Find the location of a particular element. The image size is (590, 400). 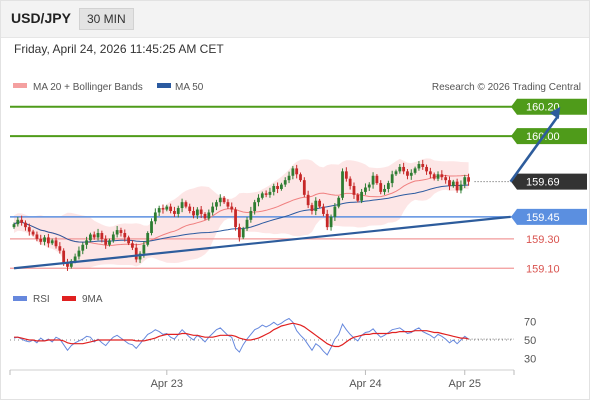

rsi-tick-label: 50 is located at coordinates (530, 341).